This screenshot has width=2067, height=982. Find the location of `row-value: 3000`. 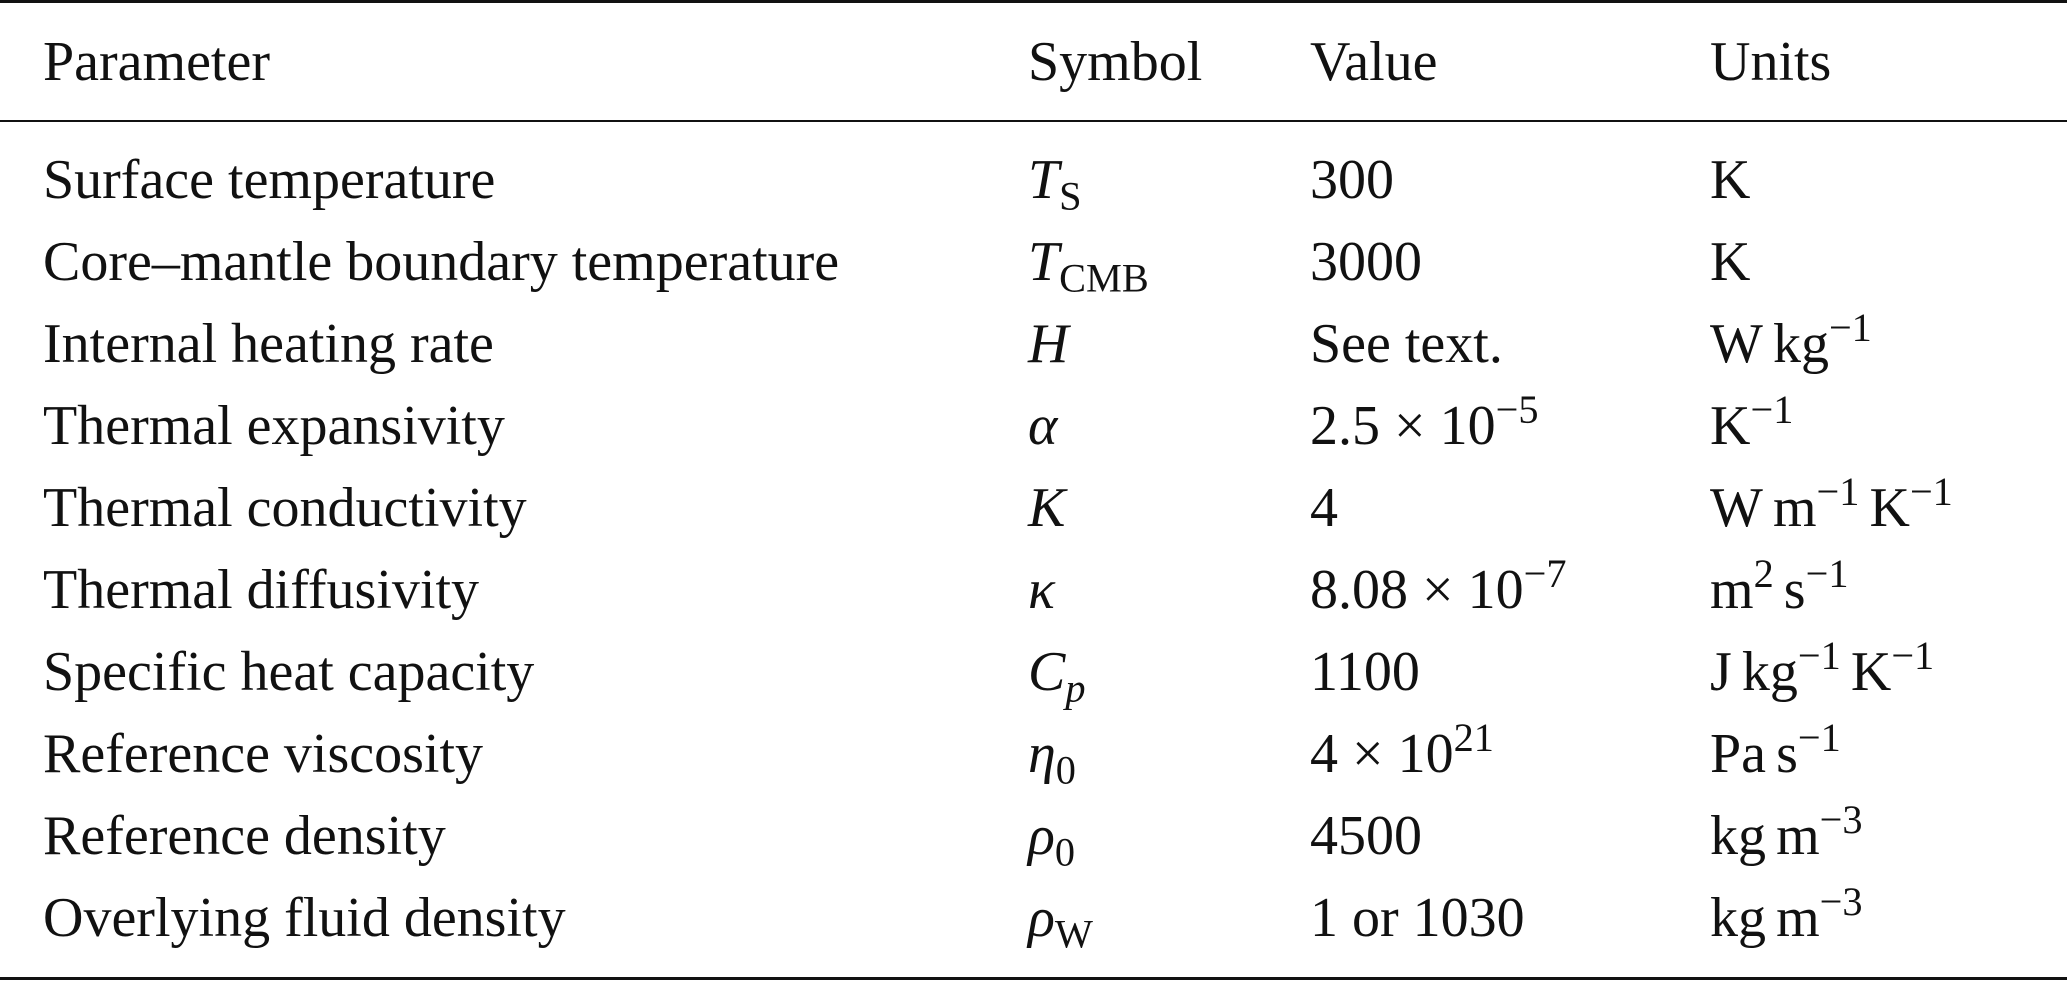

row-value: 3000 is located at coordinates (1366, 262).